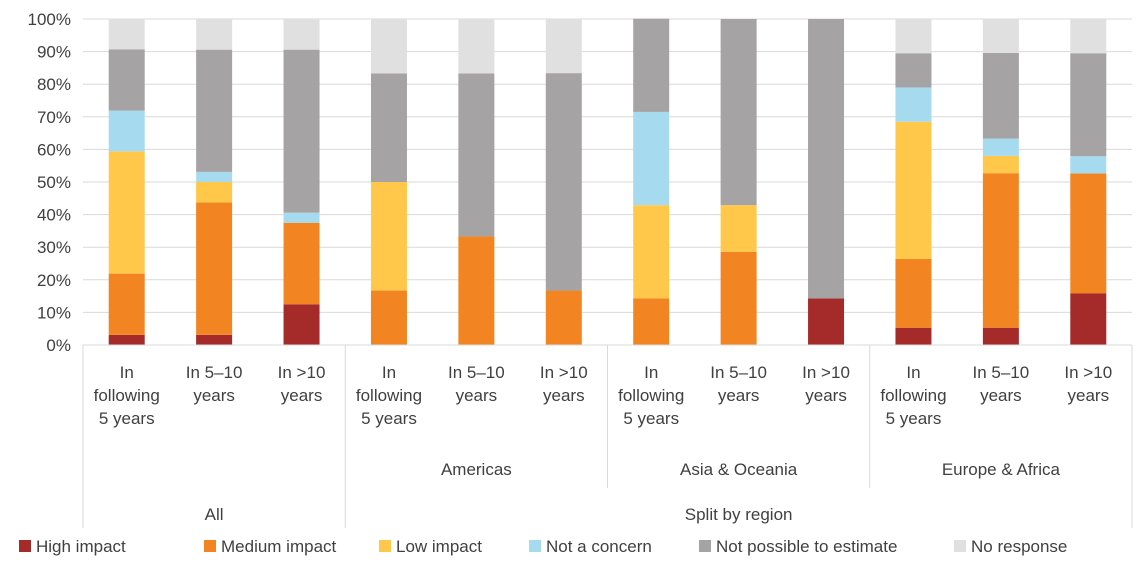 Image resolution: width=1144 pixels, height=565 pixels. Describe the element at coordinates (439, 546) in the screenshot. I see `legend-label: Low impact` at that location.